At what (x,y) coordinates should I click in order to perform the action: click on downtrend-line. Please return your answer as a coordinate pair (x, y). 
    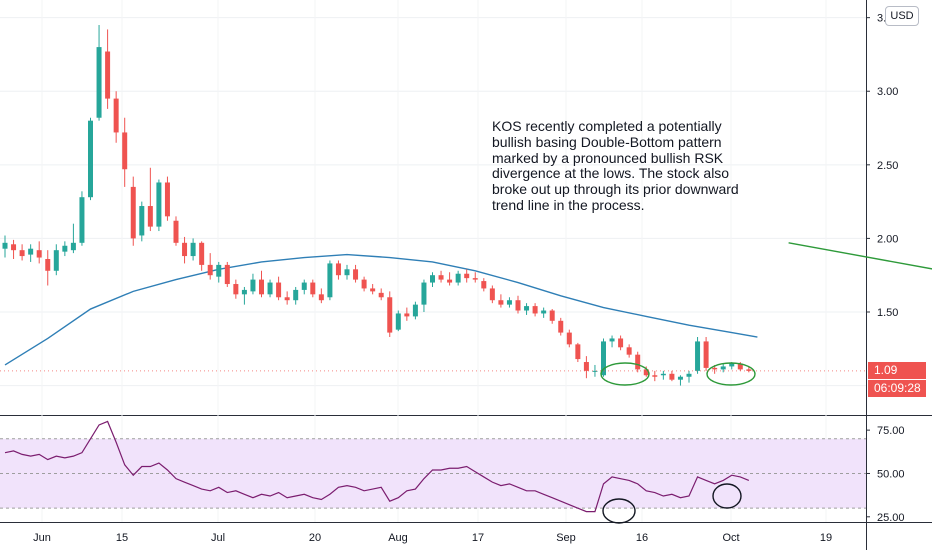
    Looking at the image, I should click on (860, 256).